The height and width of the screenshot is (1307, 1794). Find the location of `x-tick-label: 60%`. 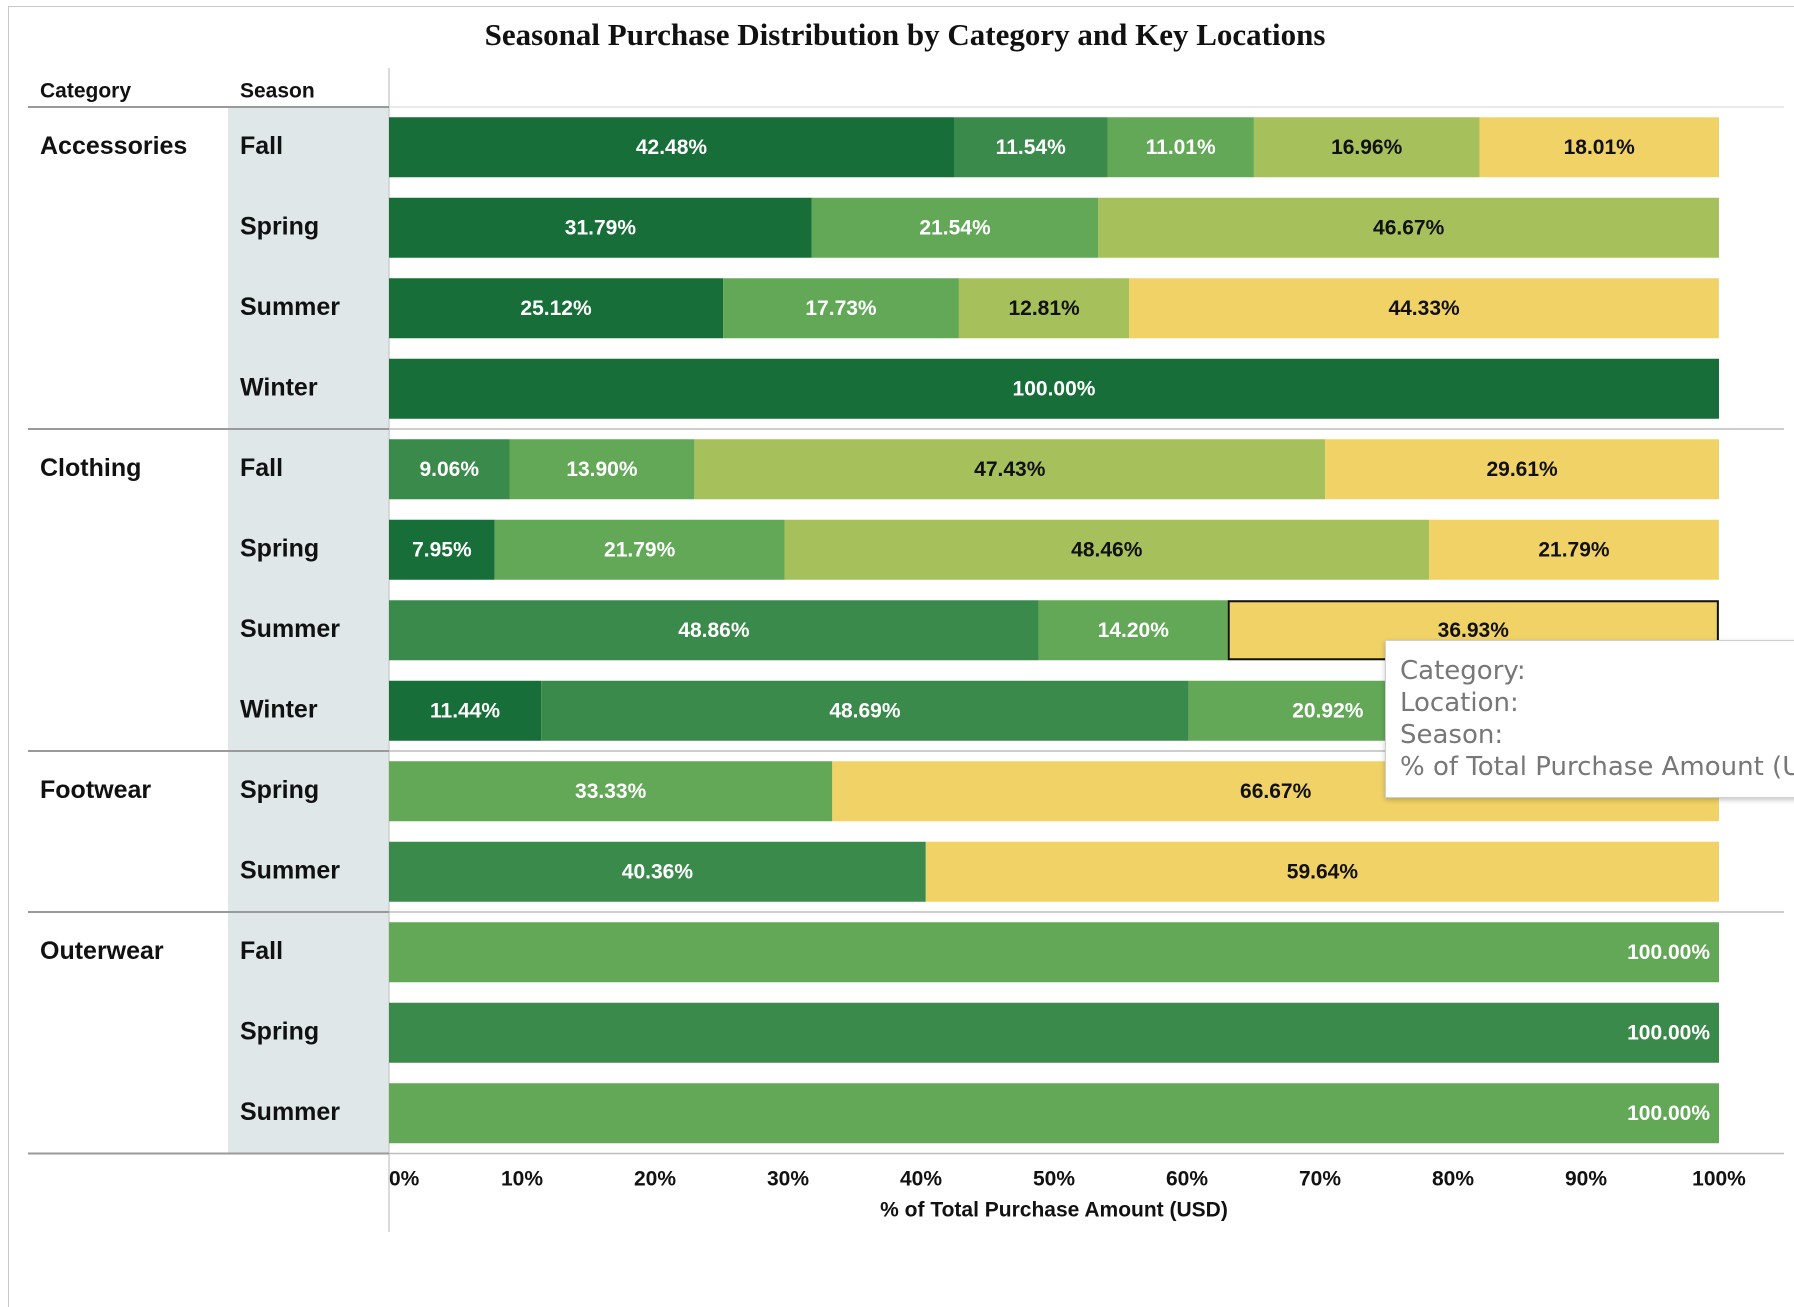

x-tick-label: 60% is located at coordinates (1187, 1179).